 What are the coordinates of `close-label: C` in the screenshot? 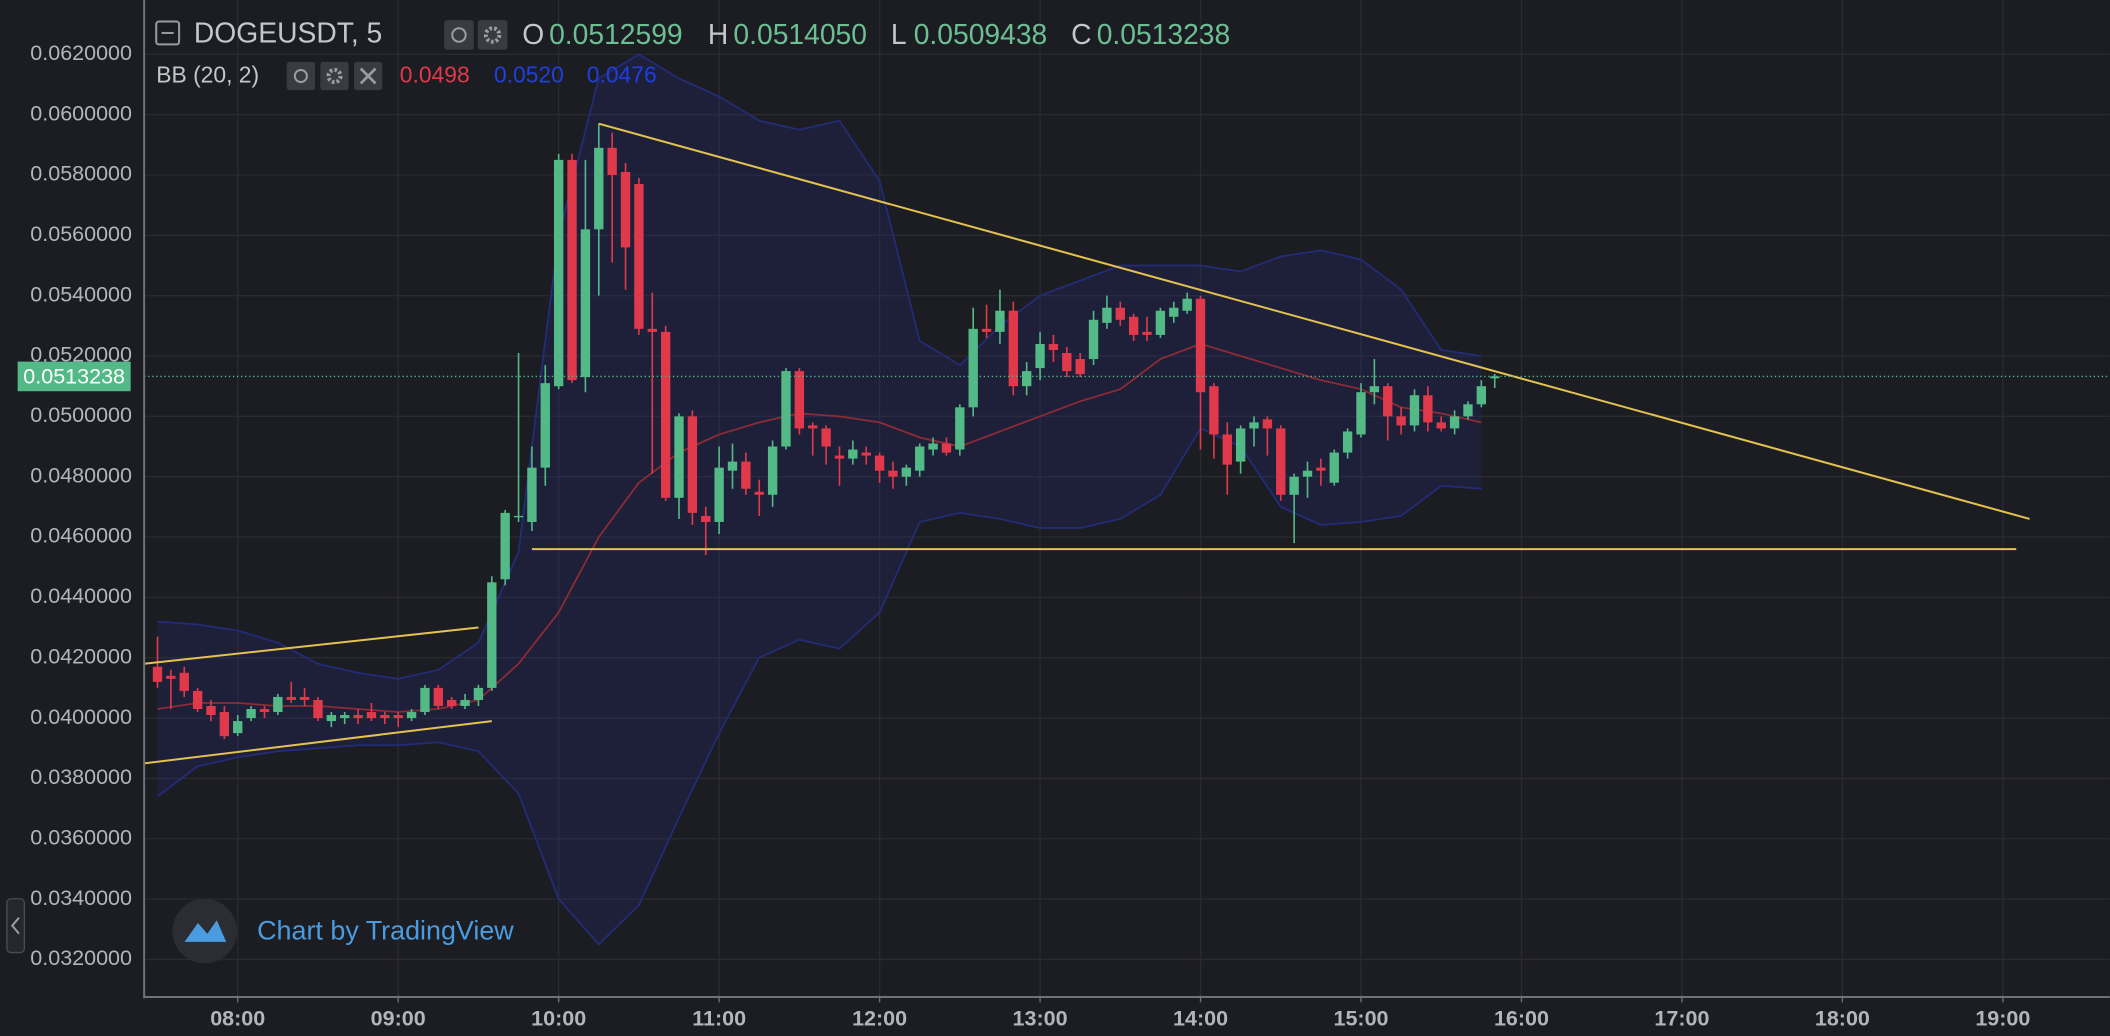 It's located at (1081, 34).